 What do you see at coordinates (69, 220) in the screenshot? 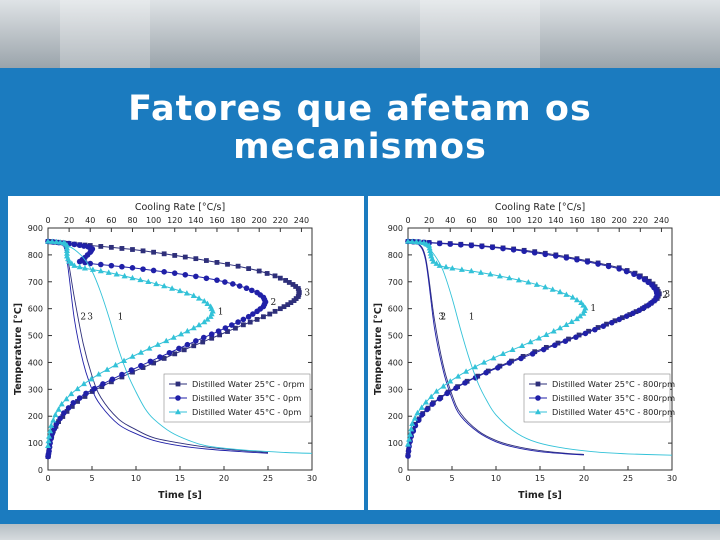
I see `x2-tick-label: 20` at bounding box center [69, 220].